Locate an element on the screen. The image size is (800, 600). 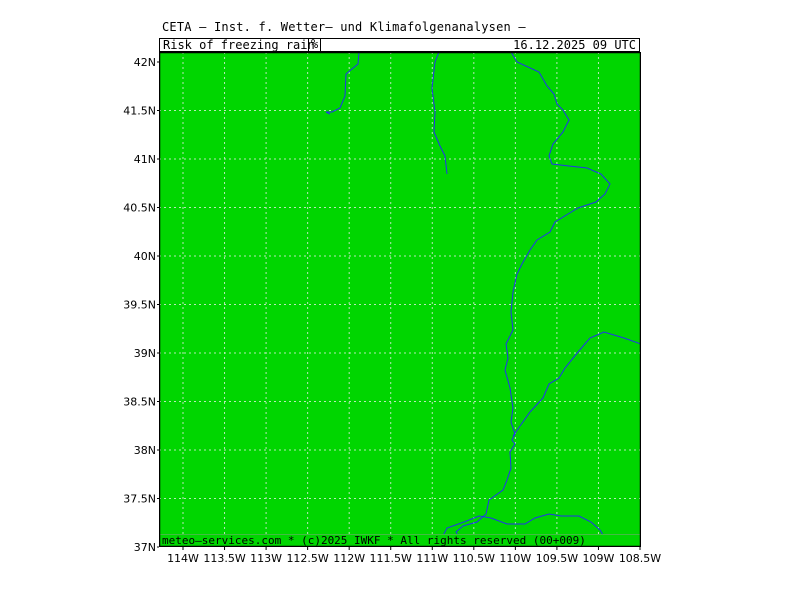
longitude-tick-label: 113.5W is located at coordinates (224, 558).